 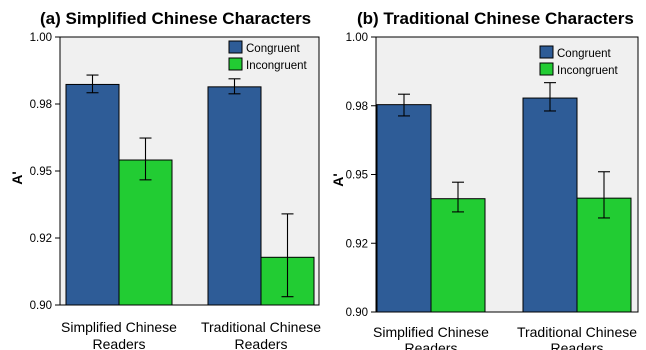 I want to click on chart-title: (b) Traditional Chinese Characters, so click(x=495, y=18).